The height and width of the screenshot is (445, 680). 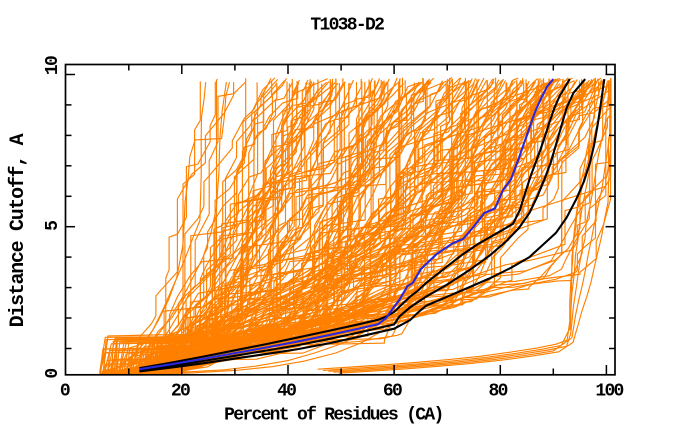 I want to click on svg-text: T1038-D2, so click(x=347, y=26).